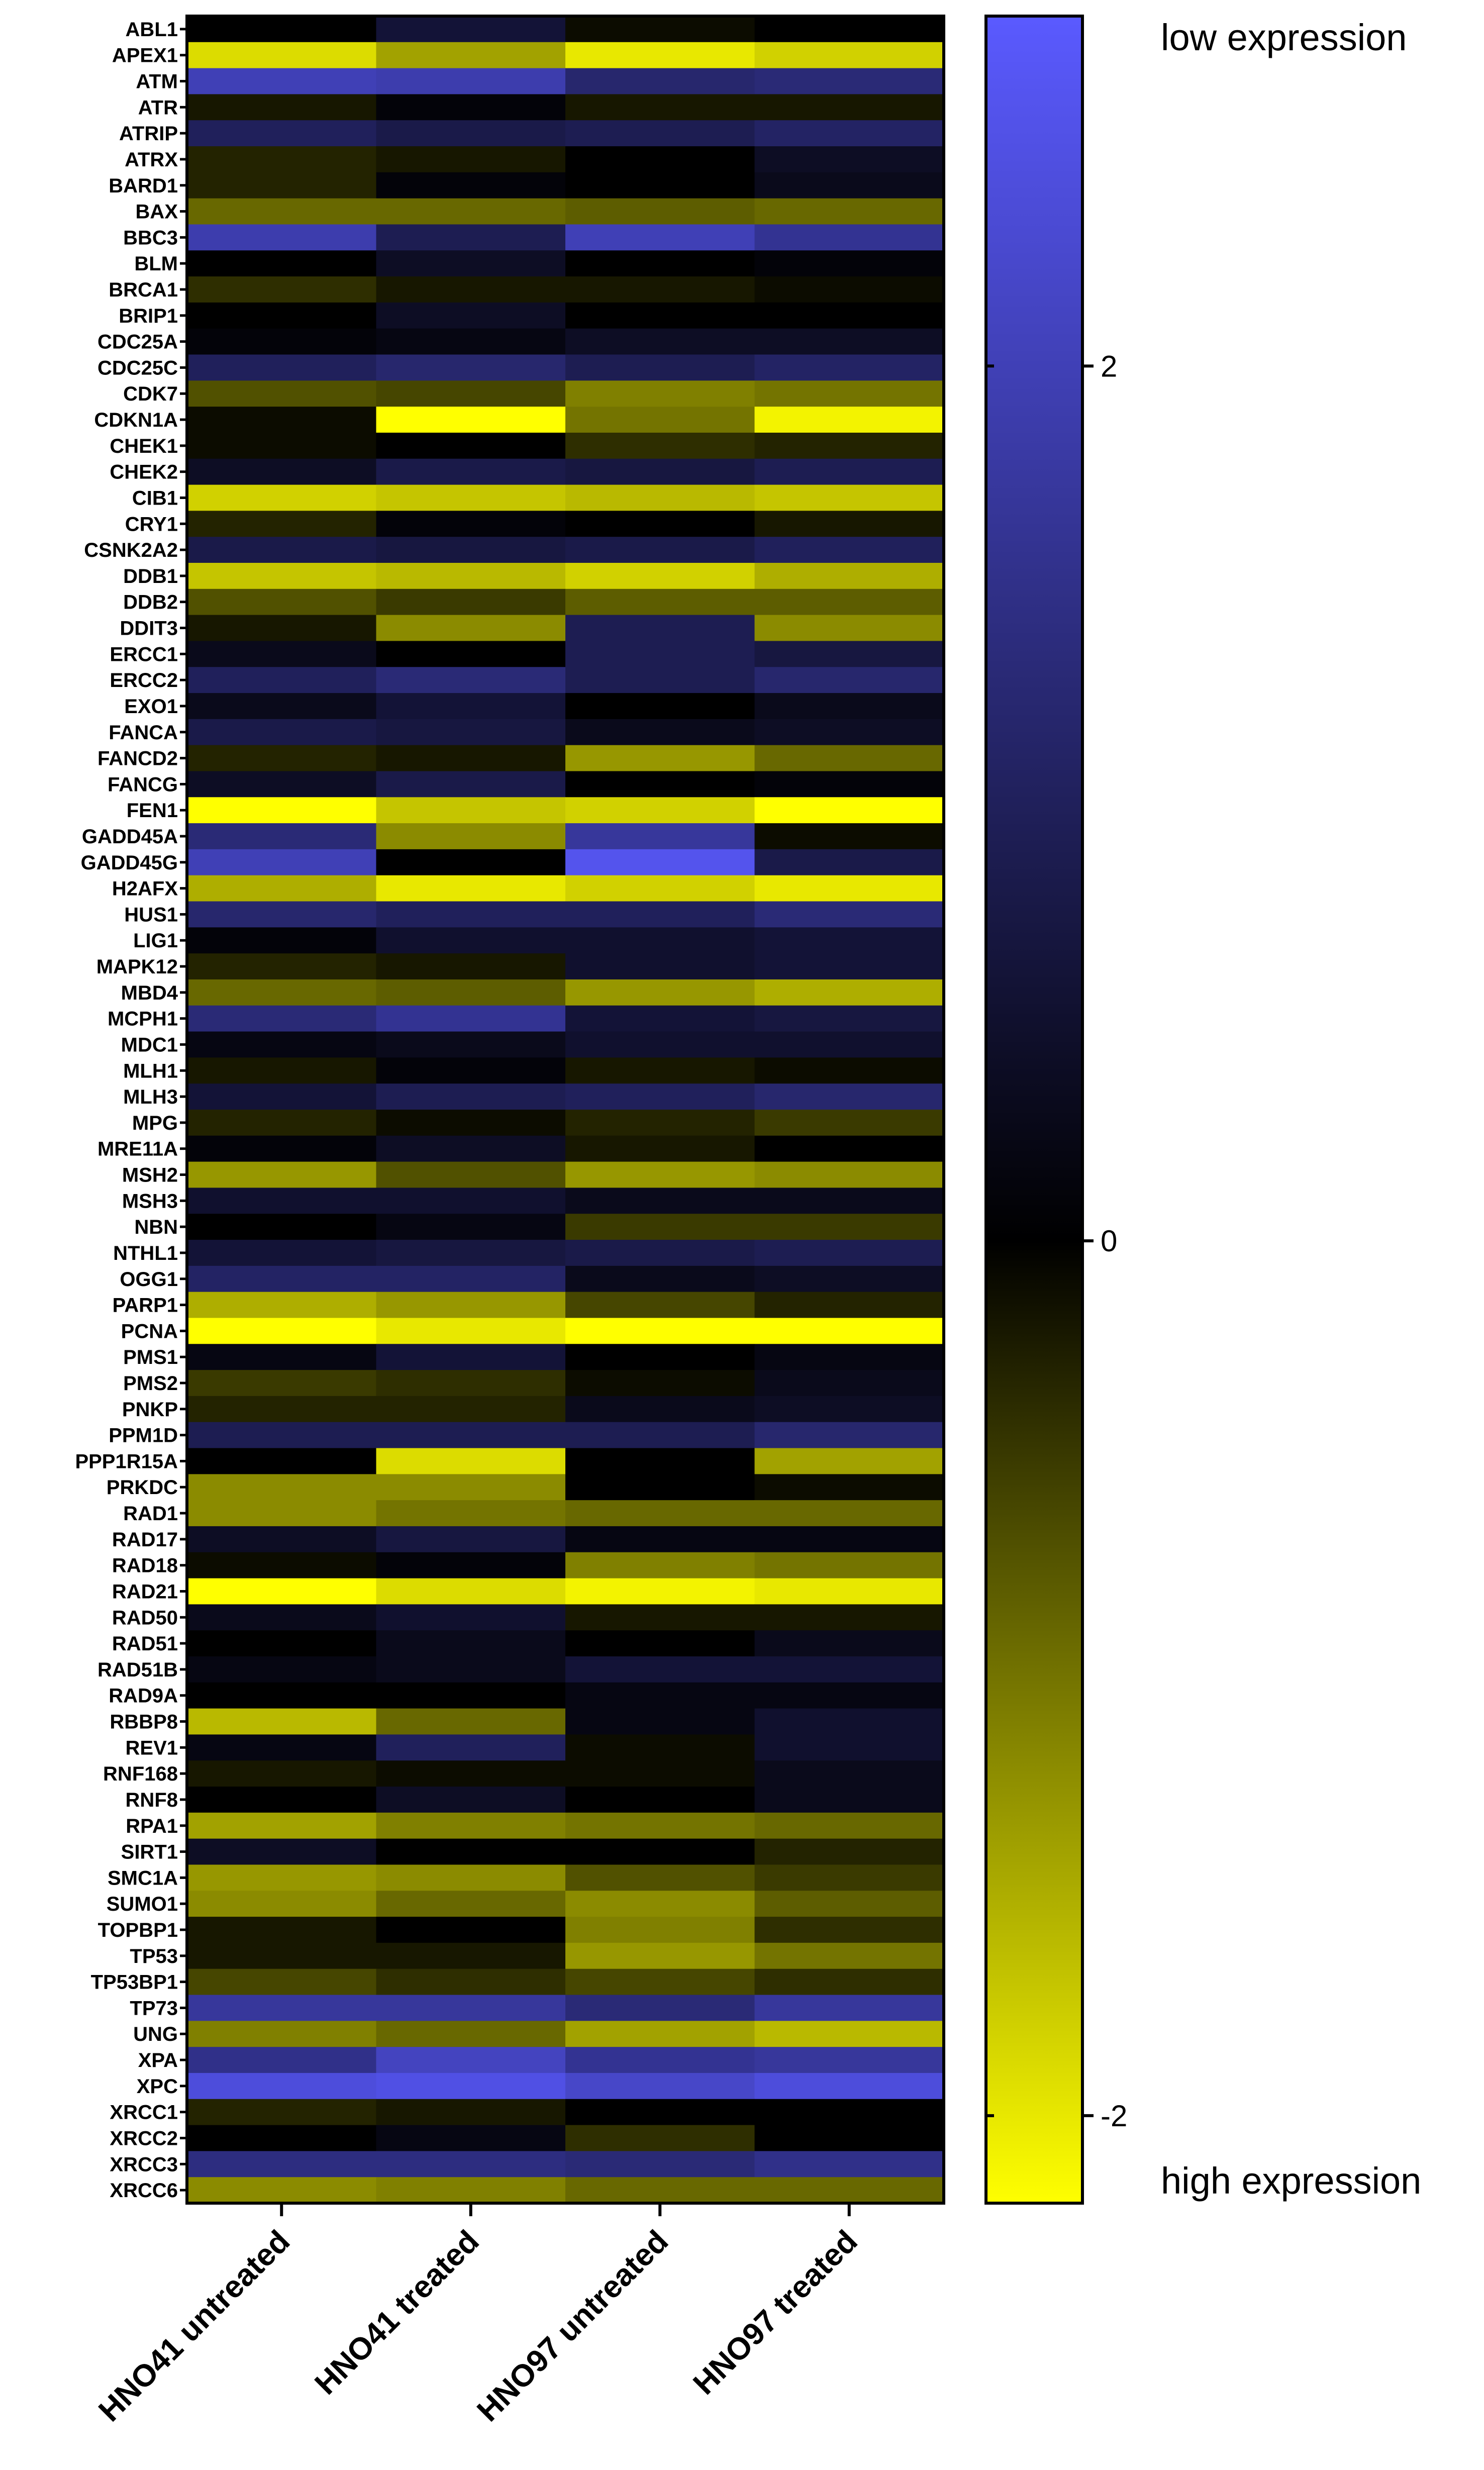 Image resolution: width=1484 pixels, height=2470 pixels. What do you see at coordinates (151, 576) in the screenshot?
I see `gene-label: DDB1` at bounding box center [151, 576].